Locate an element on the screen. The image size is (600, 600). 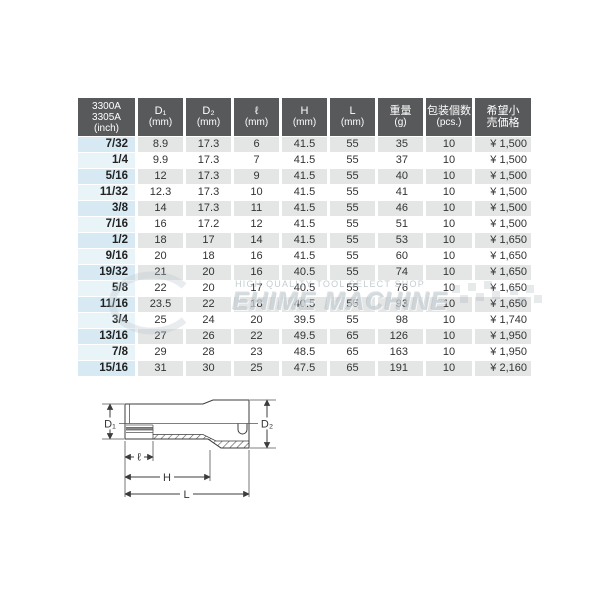
spec-cell-price: ¥ 1,950 is located at coordinates (503, 336).